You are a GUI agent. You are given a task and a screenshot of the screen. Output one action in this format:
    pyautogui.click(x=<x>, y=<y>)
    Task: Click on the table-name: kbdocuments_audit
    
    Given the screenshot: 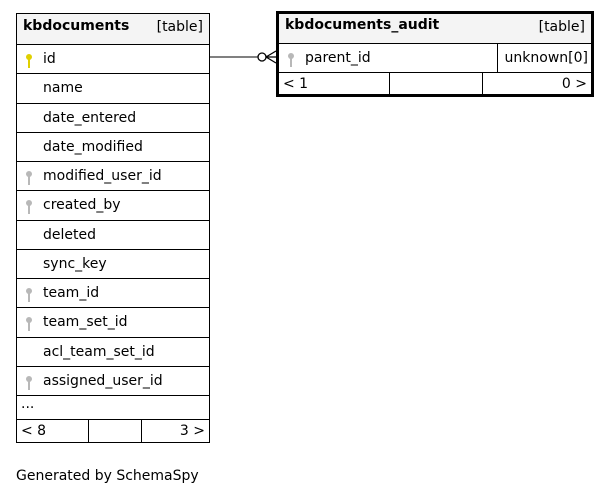 What is the action you would take?
    pyautogui.click(x=362, y=25)
    